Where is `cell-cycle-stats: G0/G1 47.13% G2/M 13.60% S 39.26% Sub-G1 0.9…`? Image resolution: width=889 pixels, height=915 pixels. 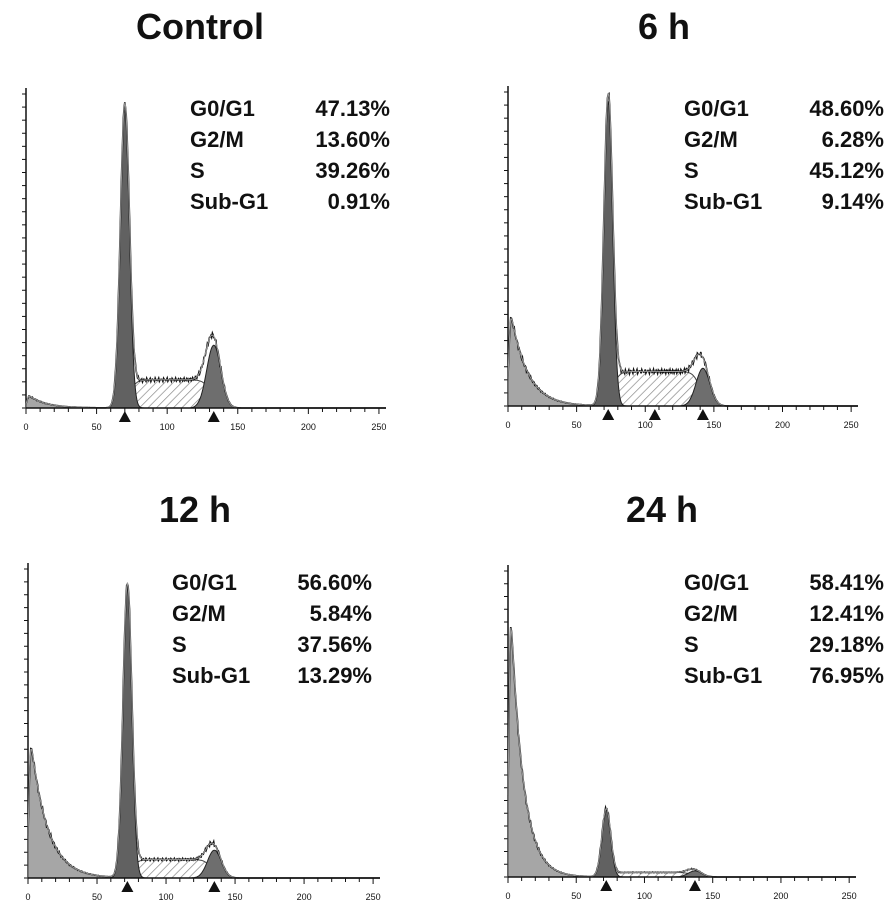 cell-cycle-stats: G0/G1 47.13% G2/M 13.60% S 39.26% Sub-G1 0.9… is located at coordinates (290, 155).